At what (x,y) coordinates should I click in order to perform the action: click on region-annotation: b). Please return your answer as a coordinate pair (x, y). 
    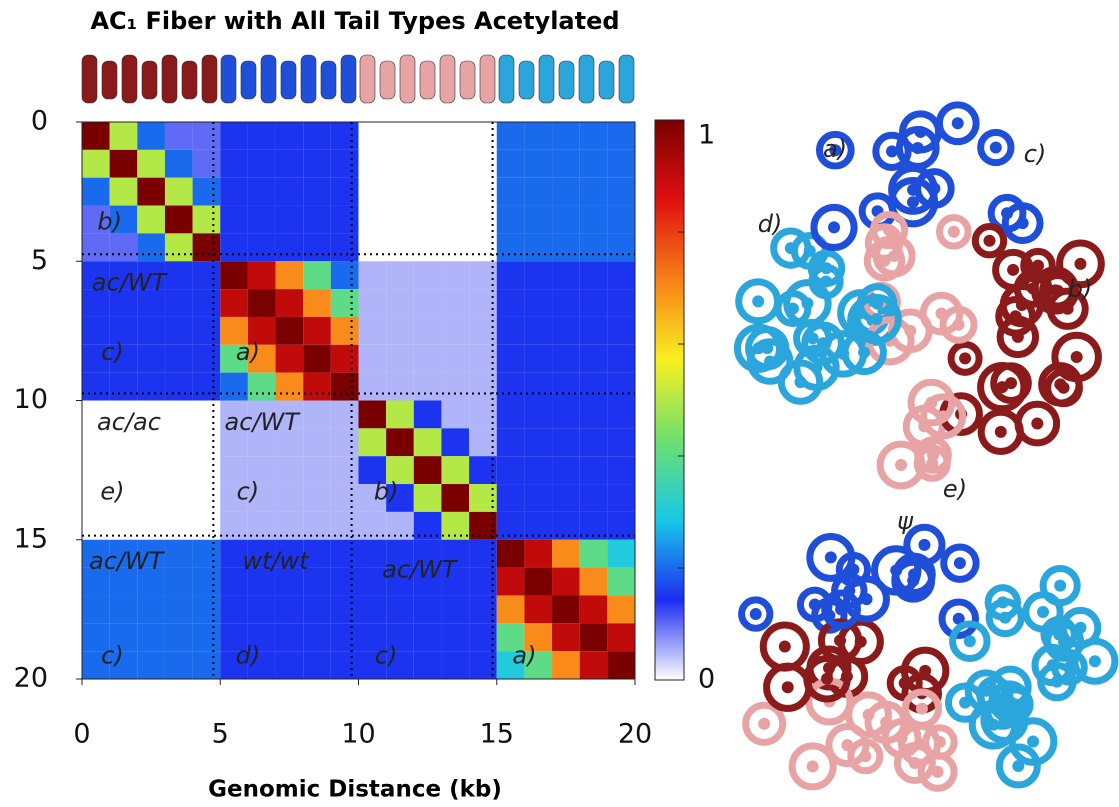
    Looking at the image, I should click on (386, 491).